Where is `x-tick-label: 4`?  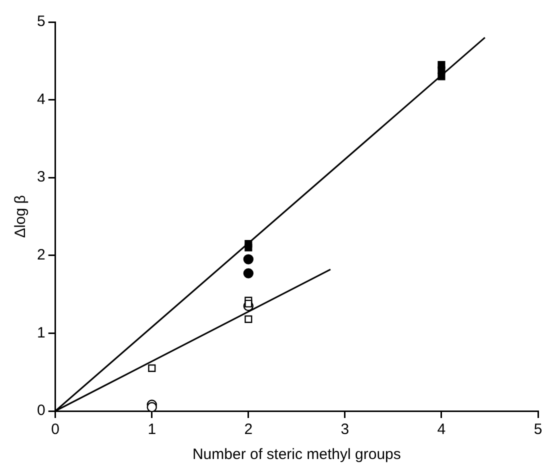 x-tick-label: 4 is located at coordinates (441, 429).